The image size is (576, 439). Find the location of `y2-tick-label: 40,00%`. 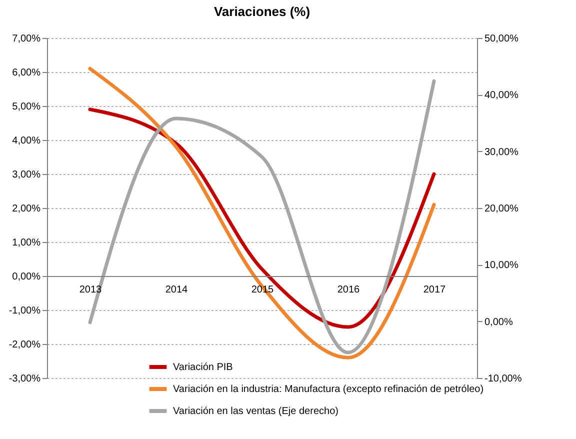

y2-tick-label: 40,00% is located at coordinates (501, 96).